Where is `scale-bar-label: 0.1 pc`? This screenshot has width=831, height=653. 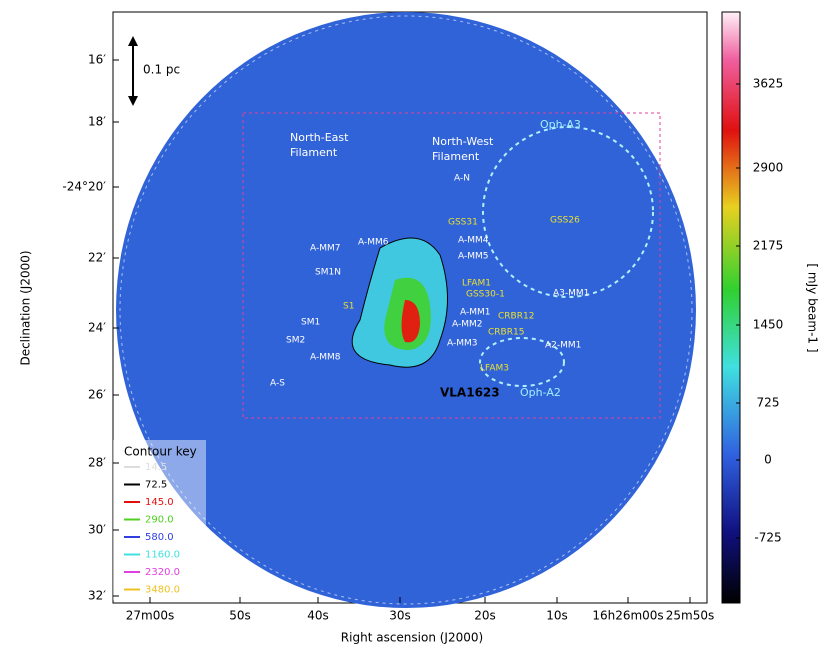 scale-bar-label: 0.1 pc is located at coordinates (161, 70).